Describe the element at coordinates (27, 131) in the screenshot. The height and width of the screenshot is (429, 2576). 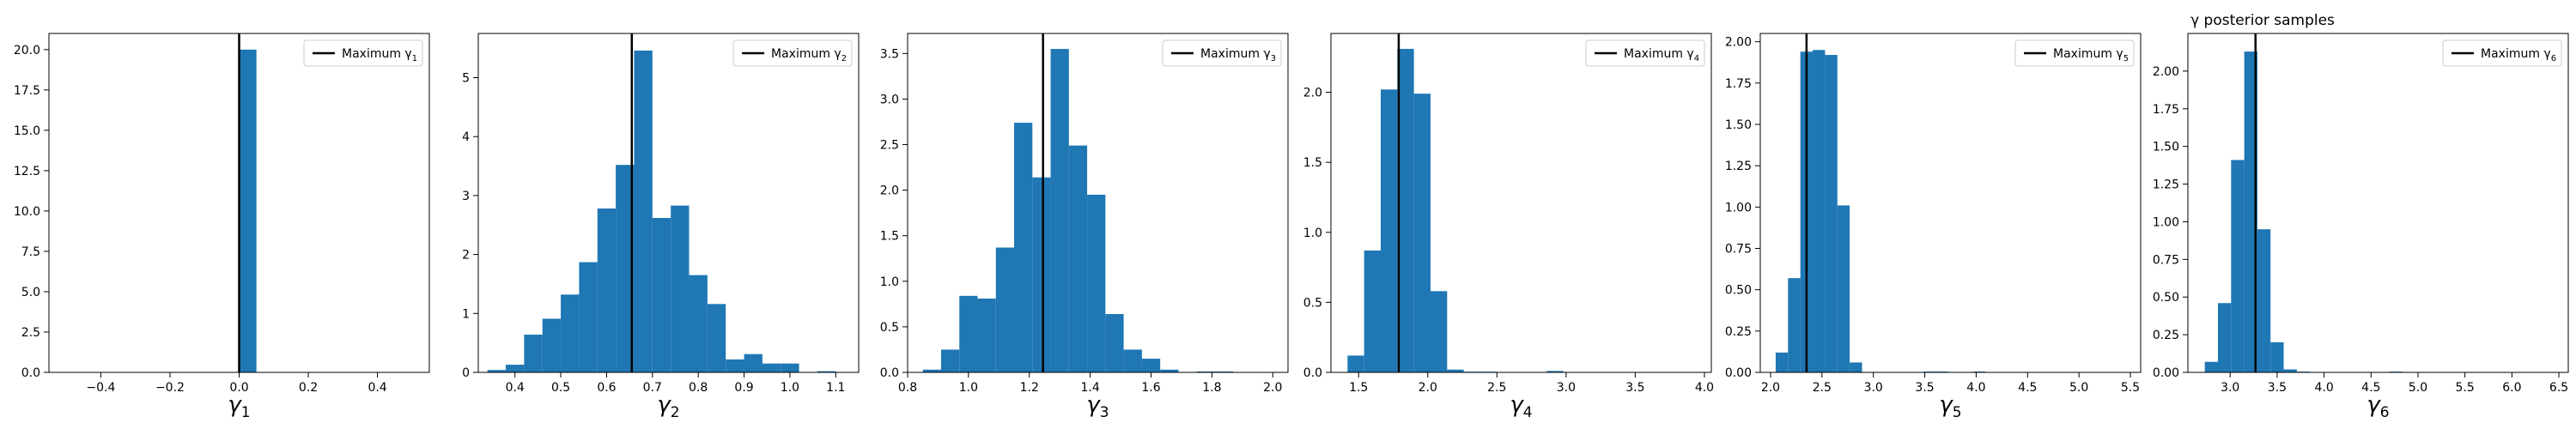
I see `y-tick-label: 15.0` at that location.